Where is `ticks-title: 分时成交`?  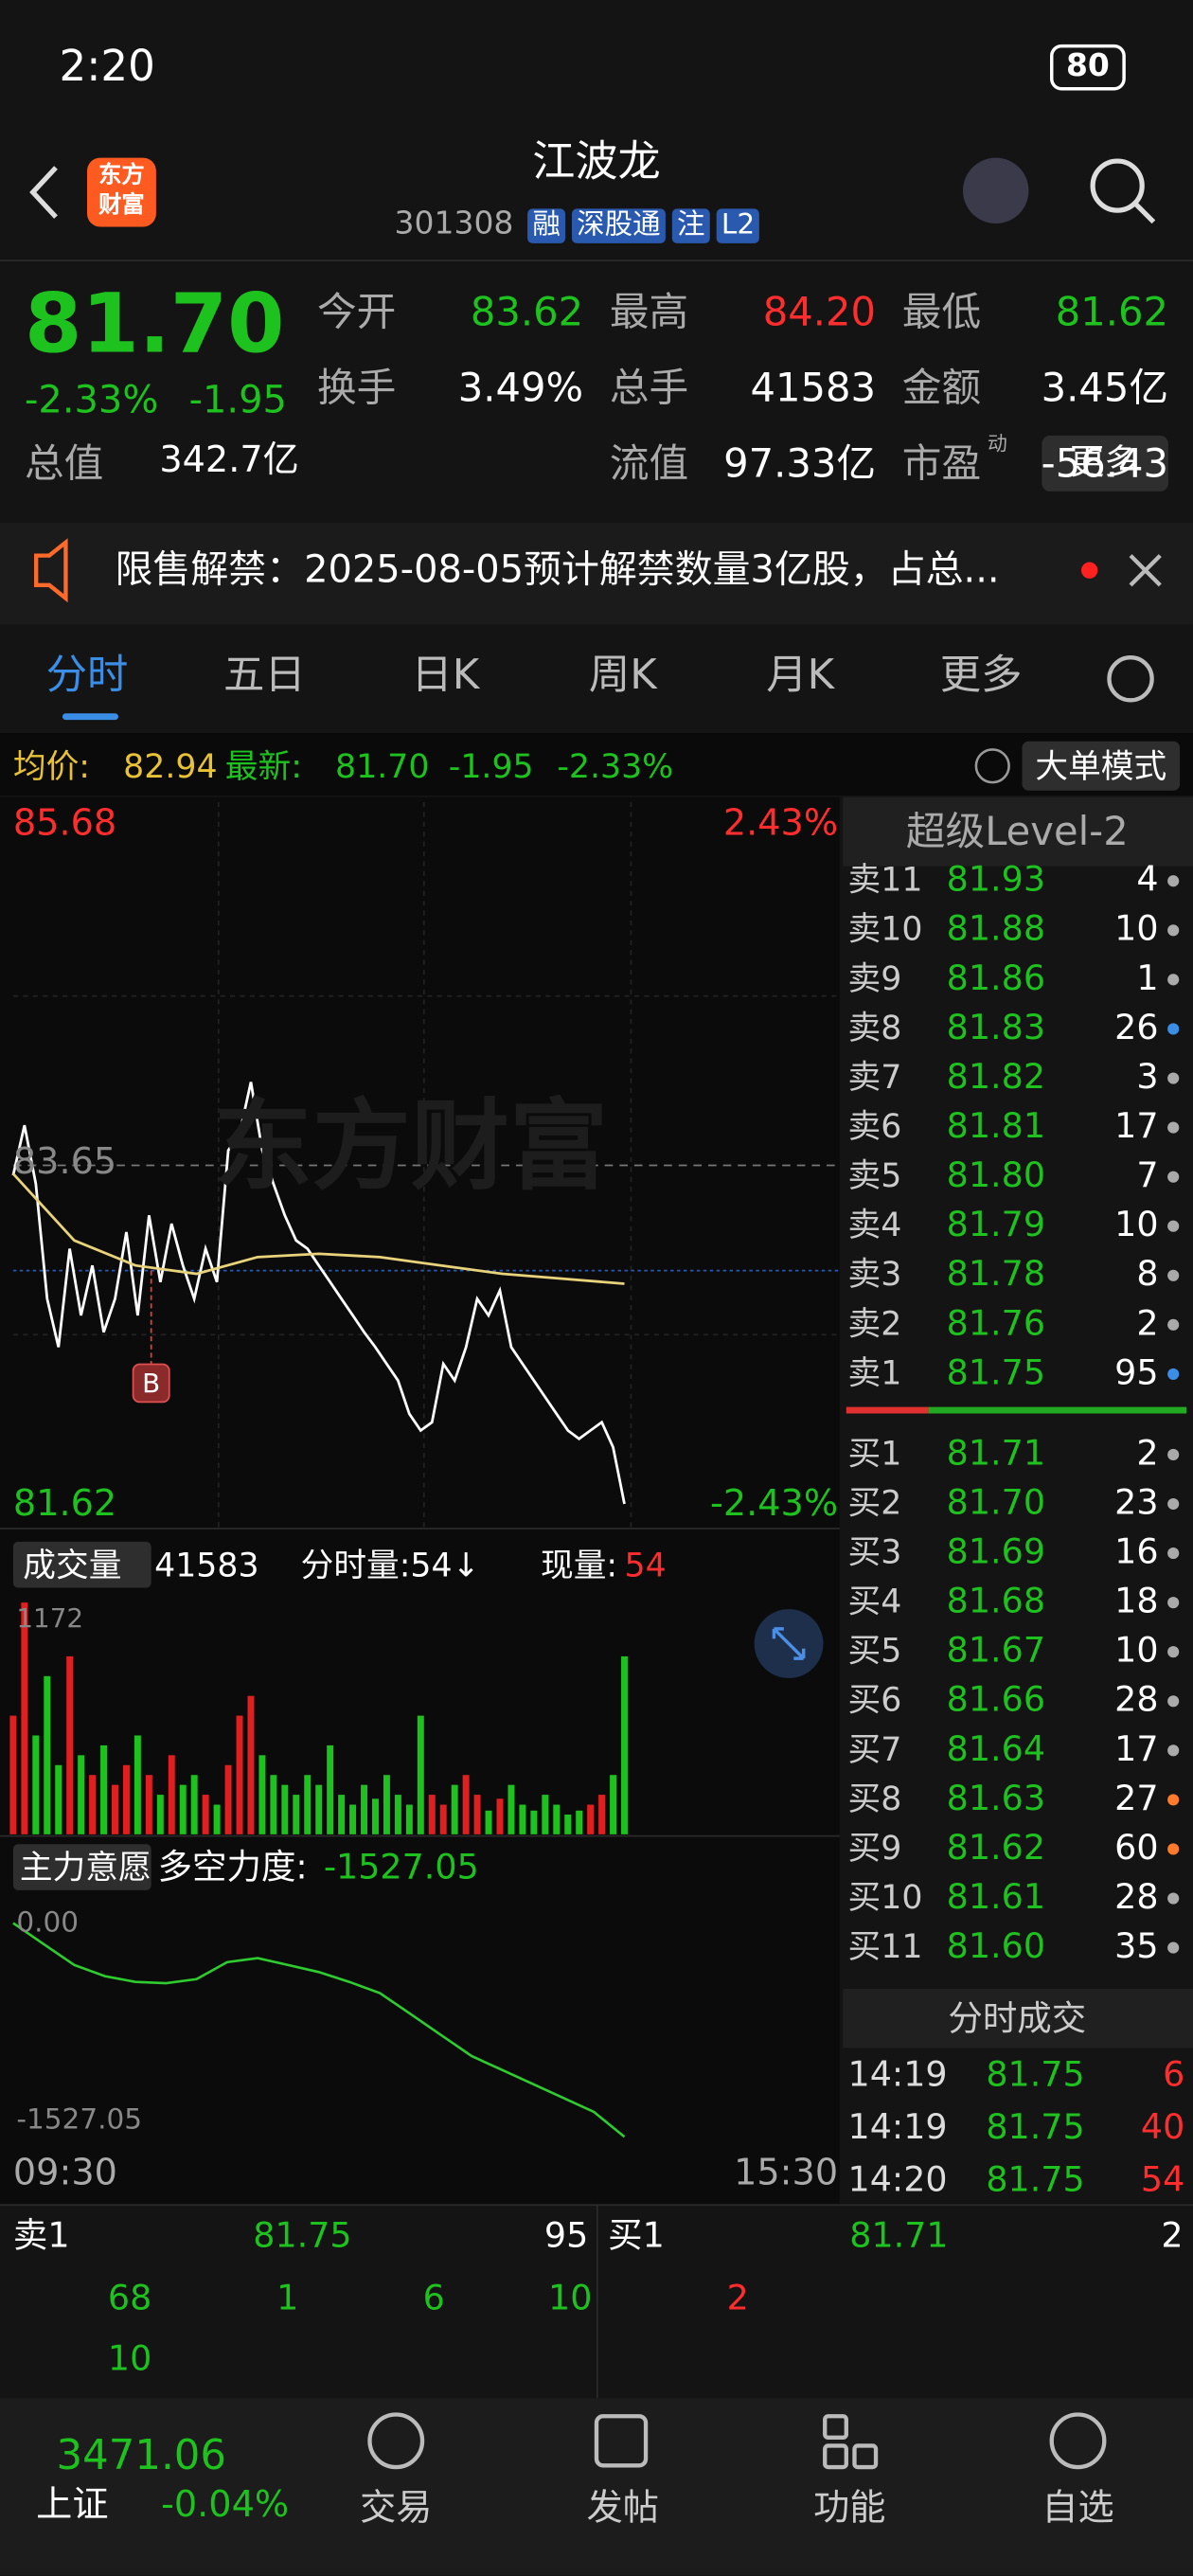 ticks-title: 分时成交 is located at coordinates (1017, 2018).